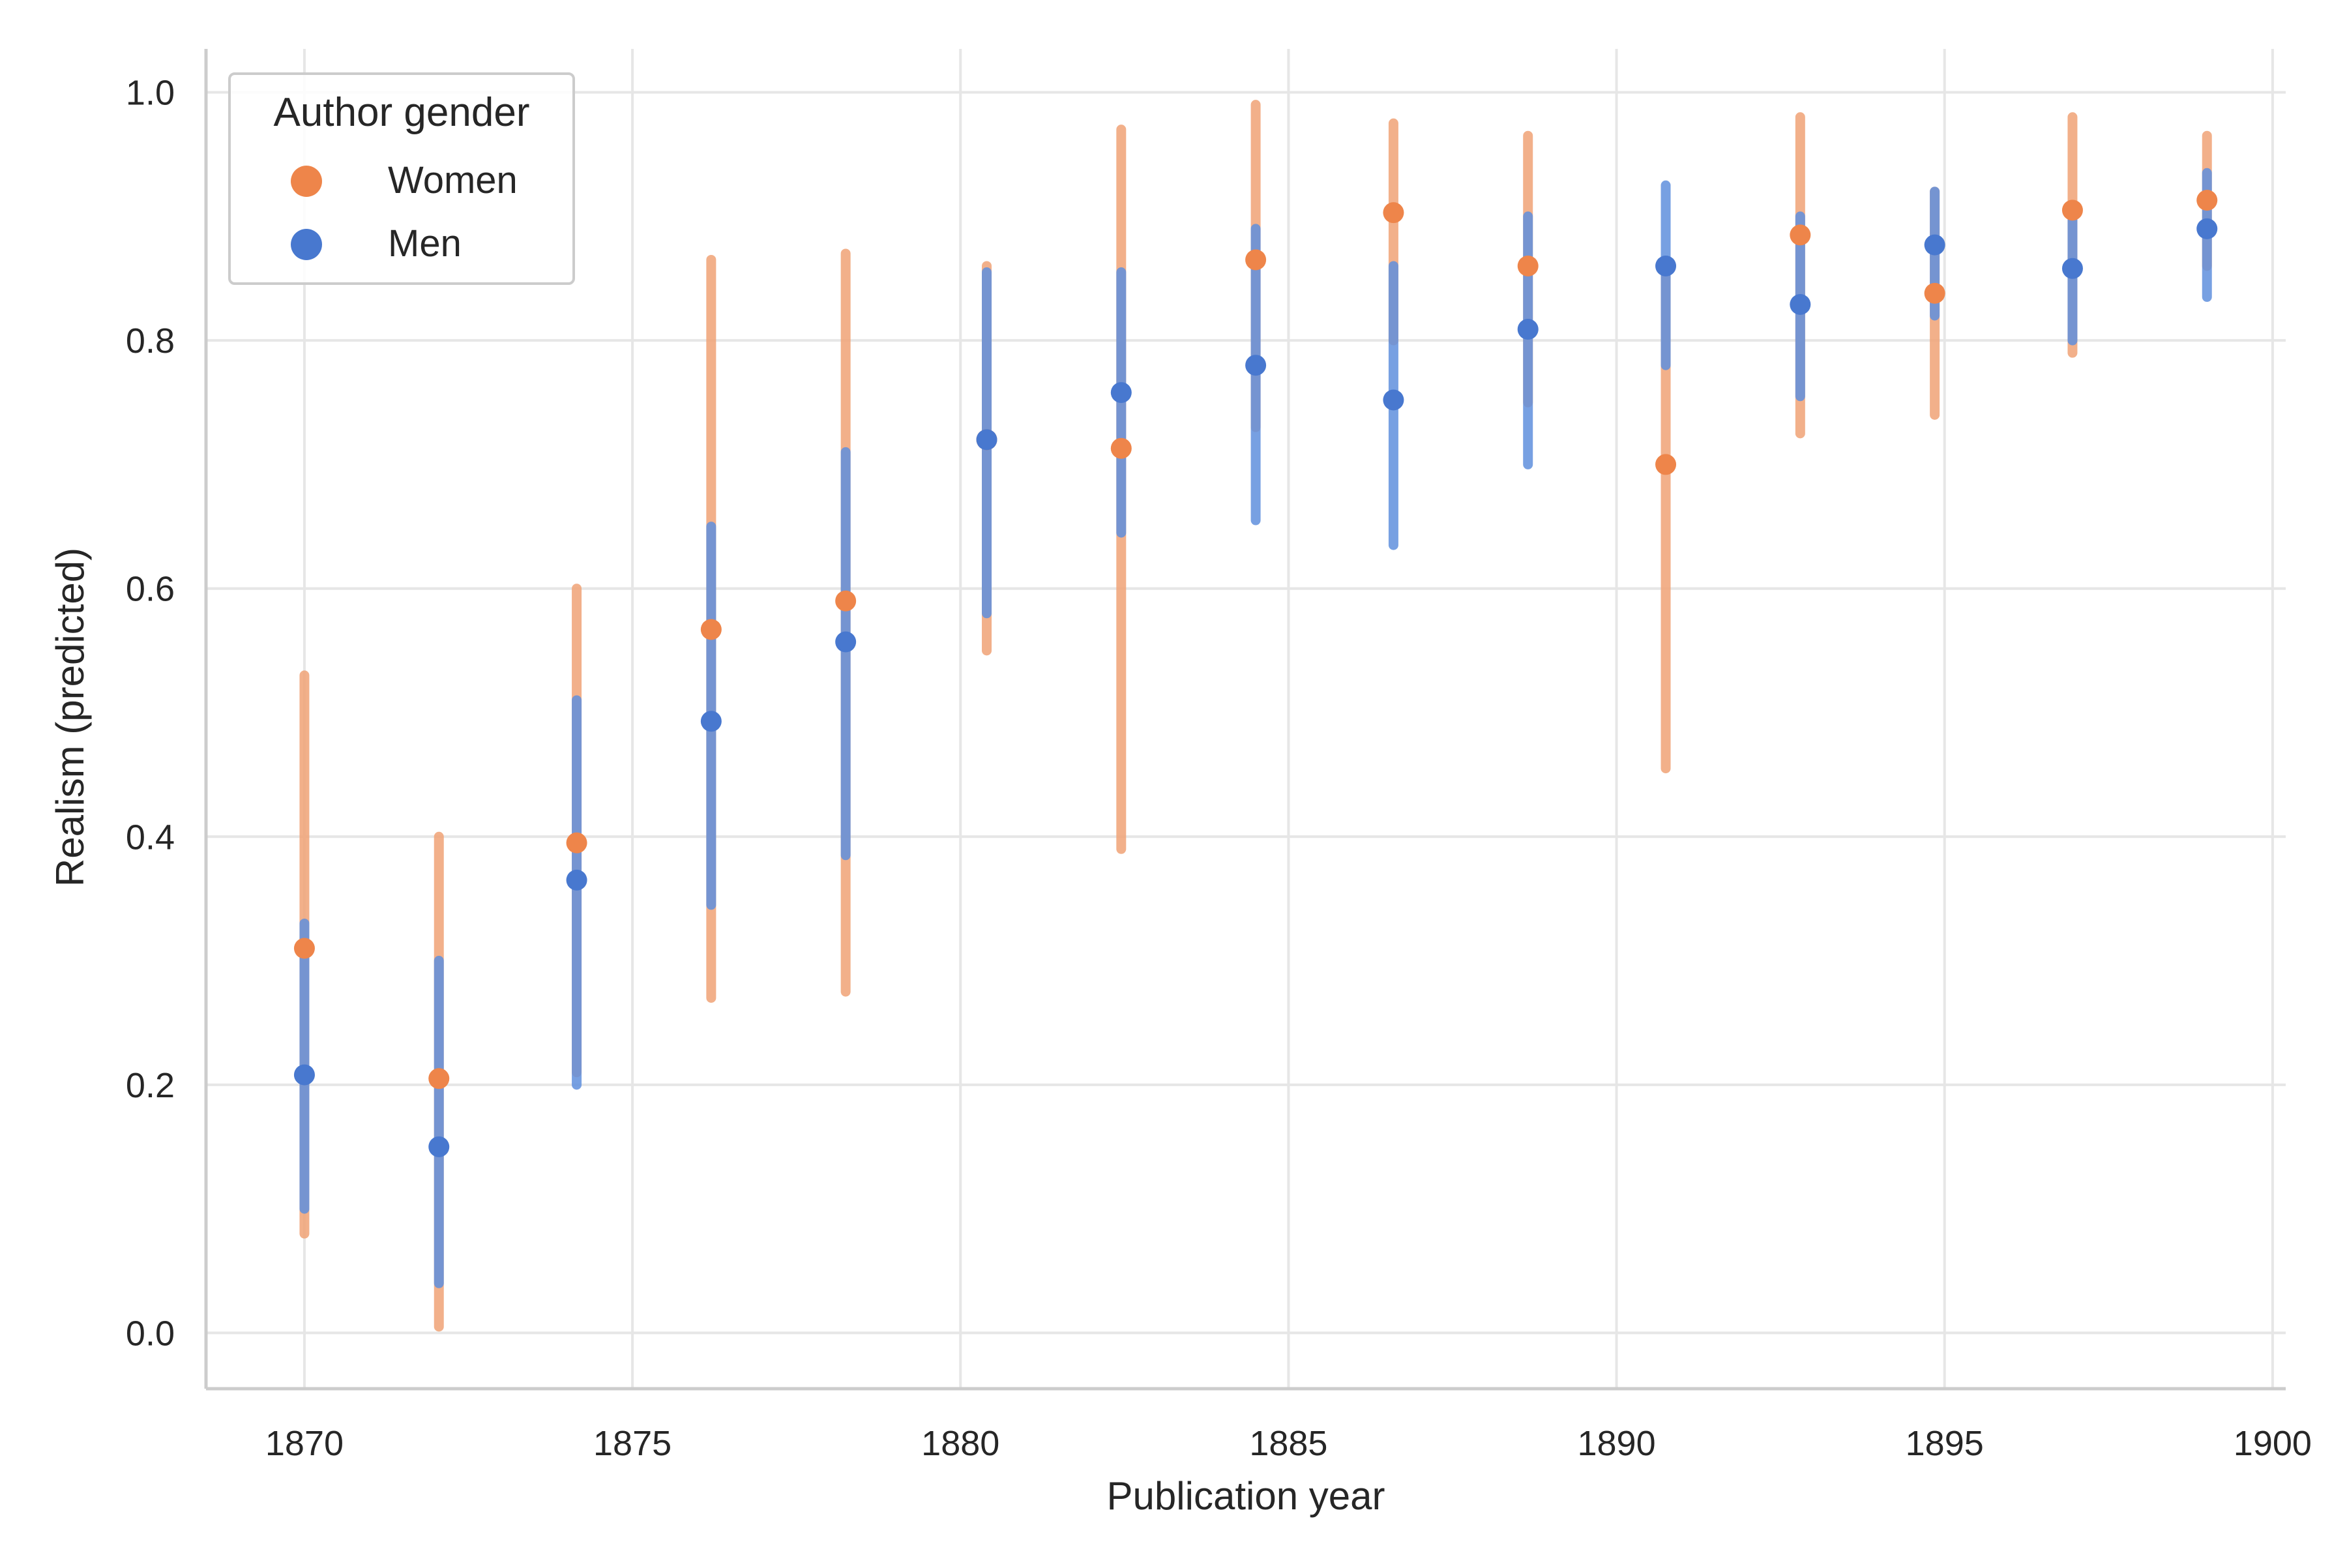  What do you see at coordinates (150, 341) in the screenshot?
I see `y-tick-label: 0.8` at bounding box center [150, 341].